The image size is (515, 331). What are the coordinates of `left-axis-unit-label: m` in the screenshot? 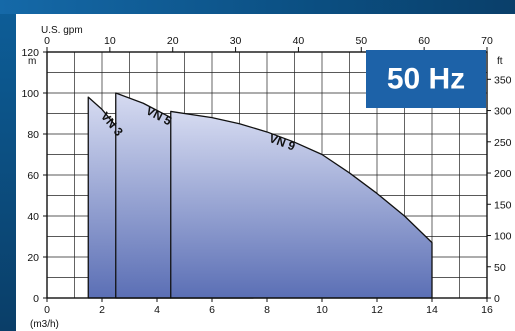 It's located at (32, 61).